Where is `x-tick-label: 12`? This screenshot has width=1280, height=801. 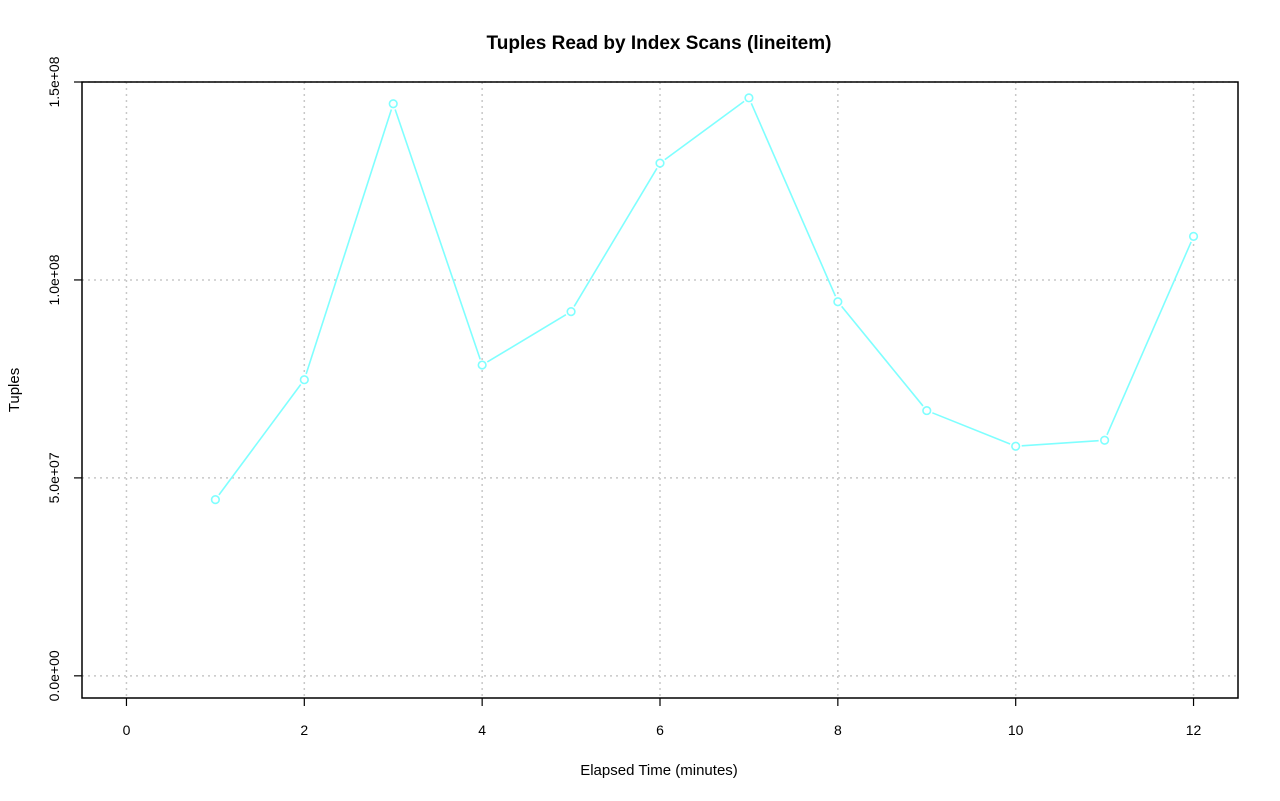
x-tick-label: 12 is located at coordinates (1194, 730).